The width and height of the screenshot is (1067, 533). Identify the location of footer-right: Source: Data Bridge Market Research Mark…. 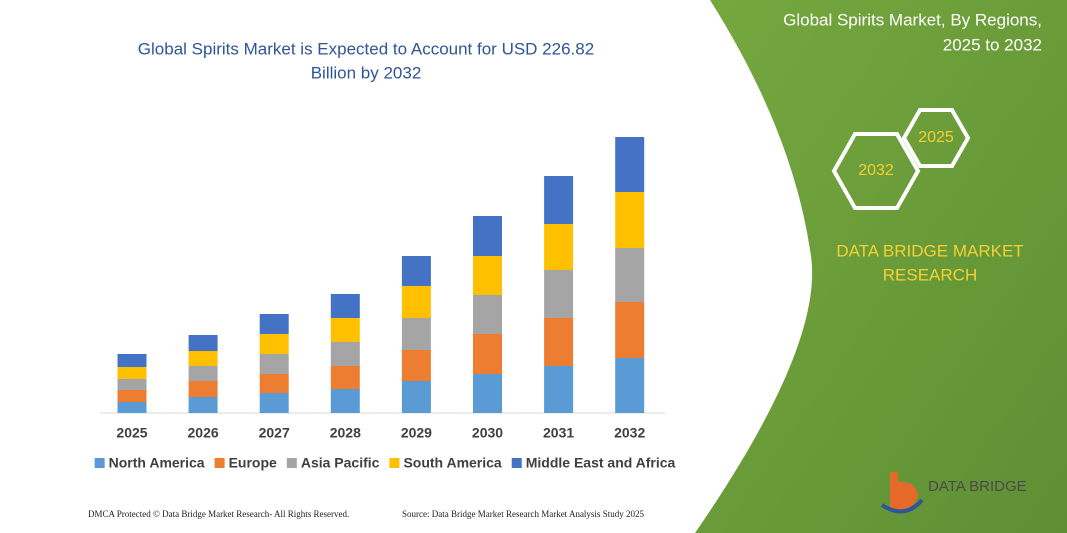
(523, 514).